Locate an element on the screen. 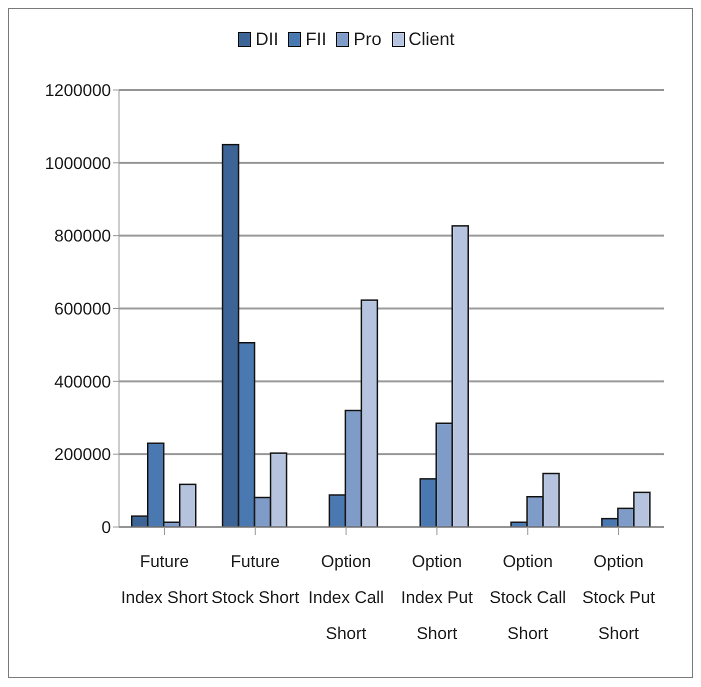 The image size is (701, 687). legend-label: DII is located at coordinates (266, 39).